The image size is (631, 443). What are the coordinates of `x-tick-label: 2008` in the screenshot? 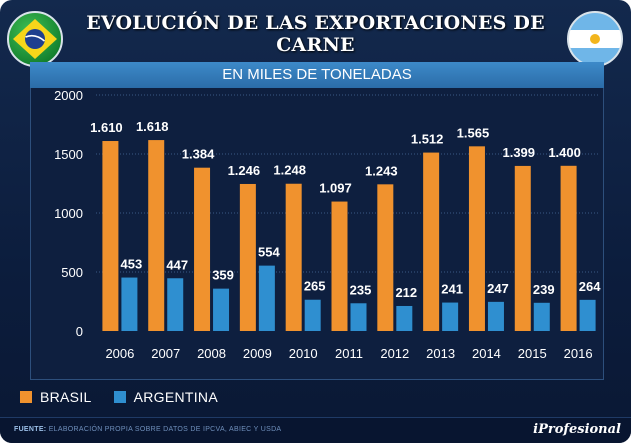 It's located at (211, 353).